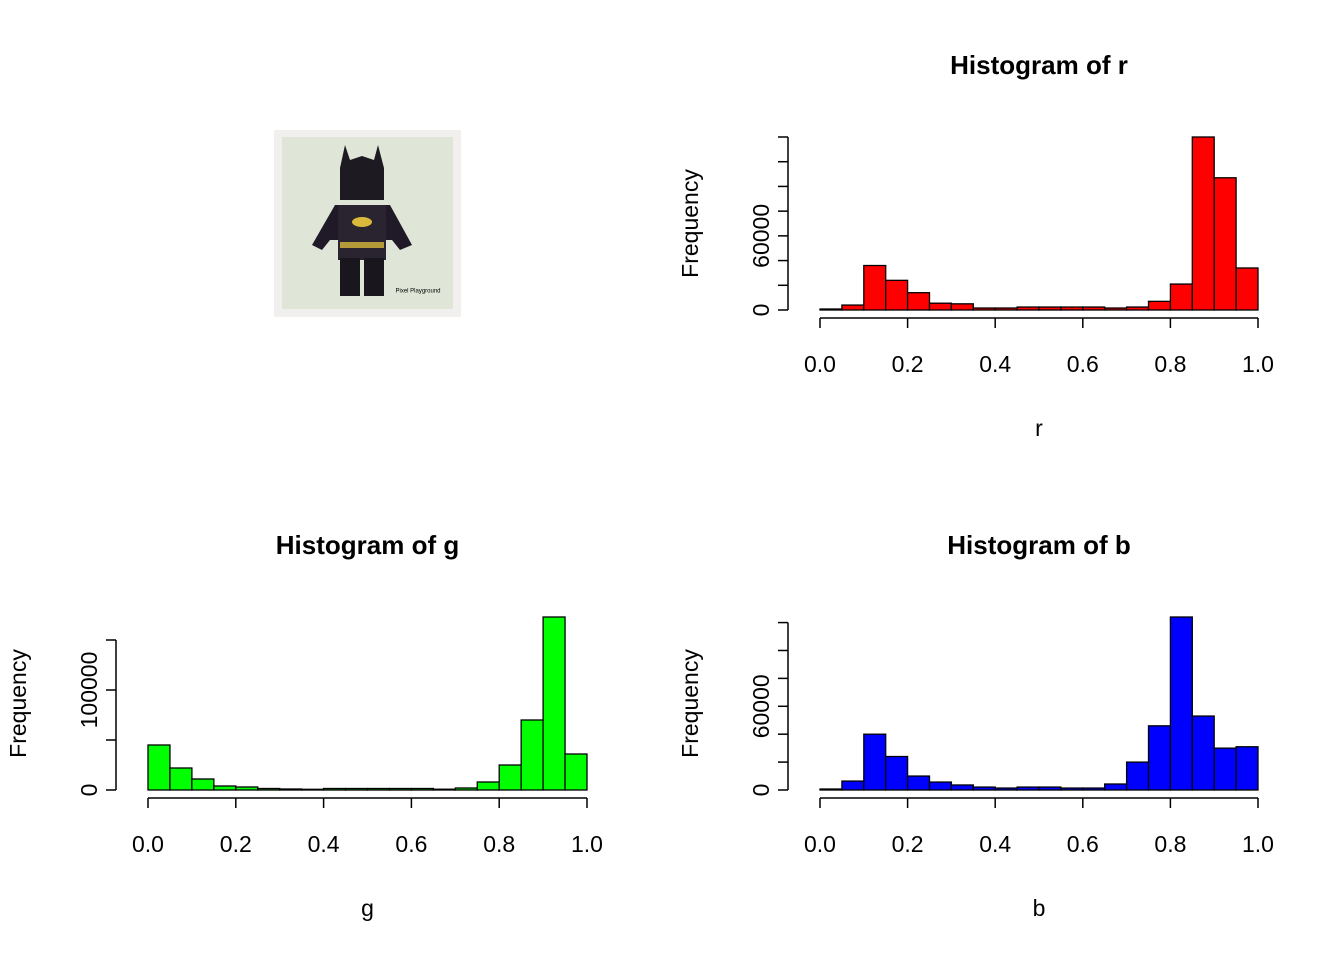 The width and height of the screenshot is (1344, 965). Describe the element at coordinates (1038, 545) in the screenshot. I see `chart-title: Histogram of b` at that location.